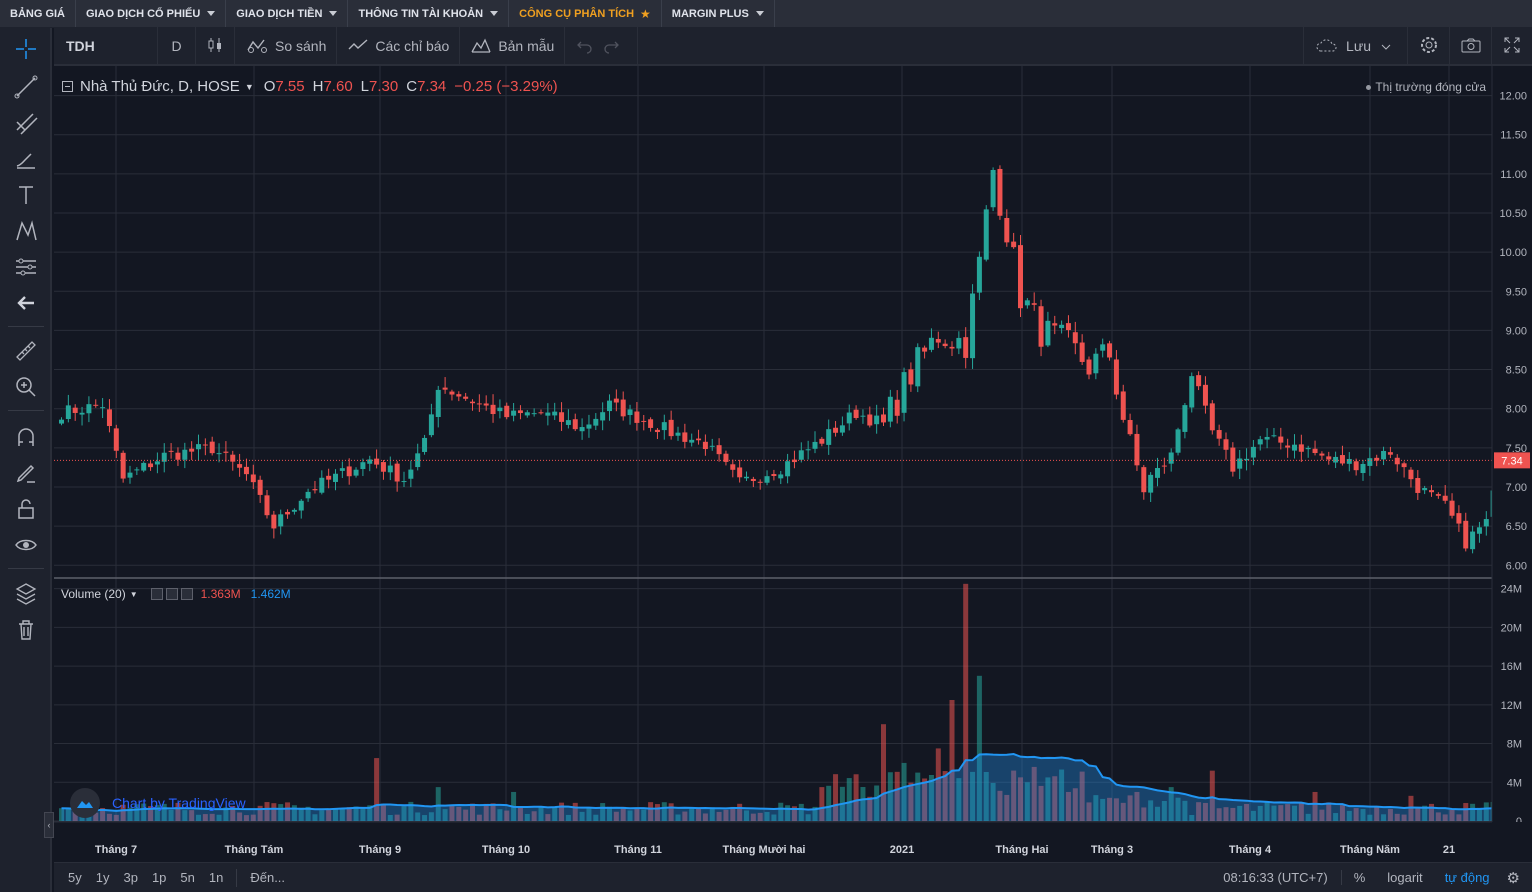 The width and height of the screenshot is (1532, 892). What do you see at coordinates (26, 545) in the screenshot?
I see `eye-icon` at bounding box center [26, 545].